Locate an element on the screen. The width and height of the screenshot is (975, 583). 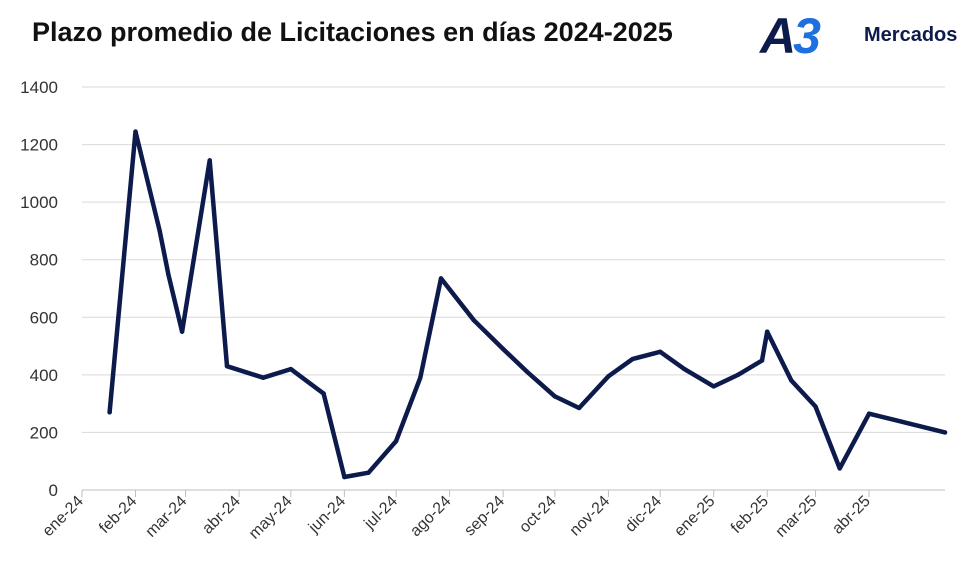
logo-mark: A3 is located at coordinates (790, 36).